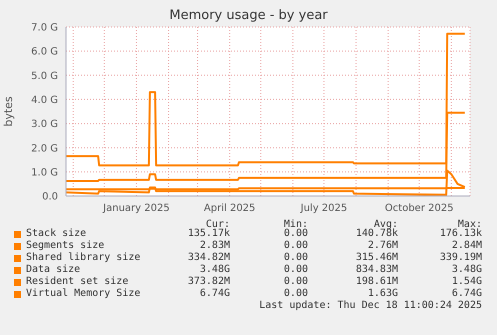  Describe the element at coordinates (386, 224) in the screenshot. I see `text: Avg:` at that location.